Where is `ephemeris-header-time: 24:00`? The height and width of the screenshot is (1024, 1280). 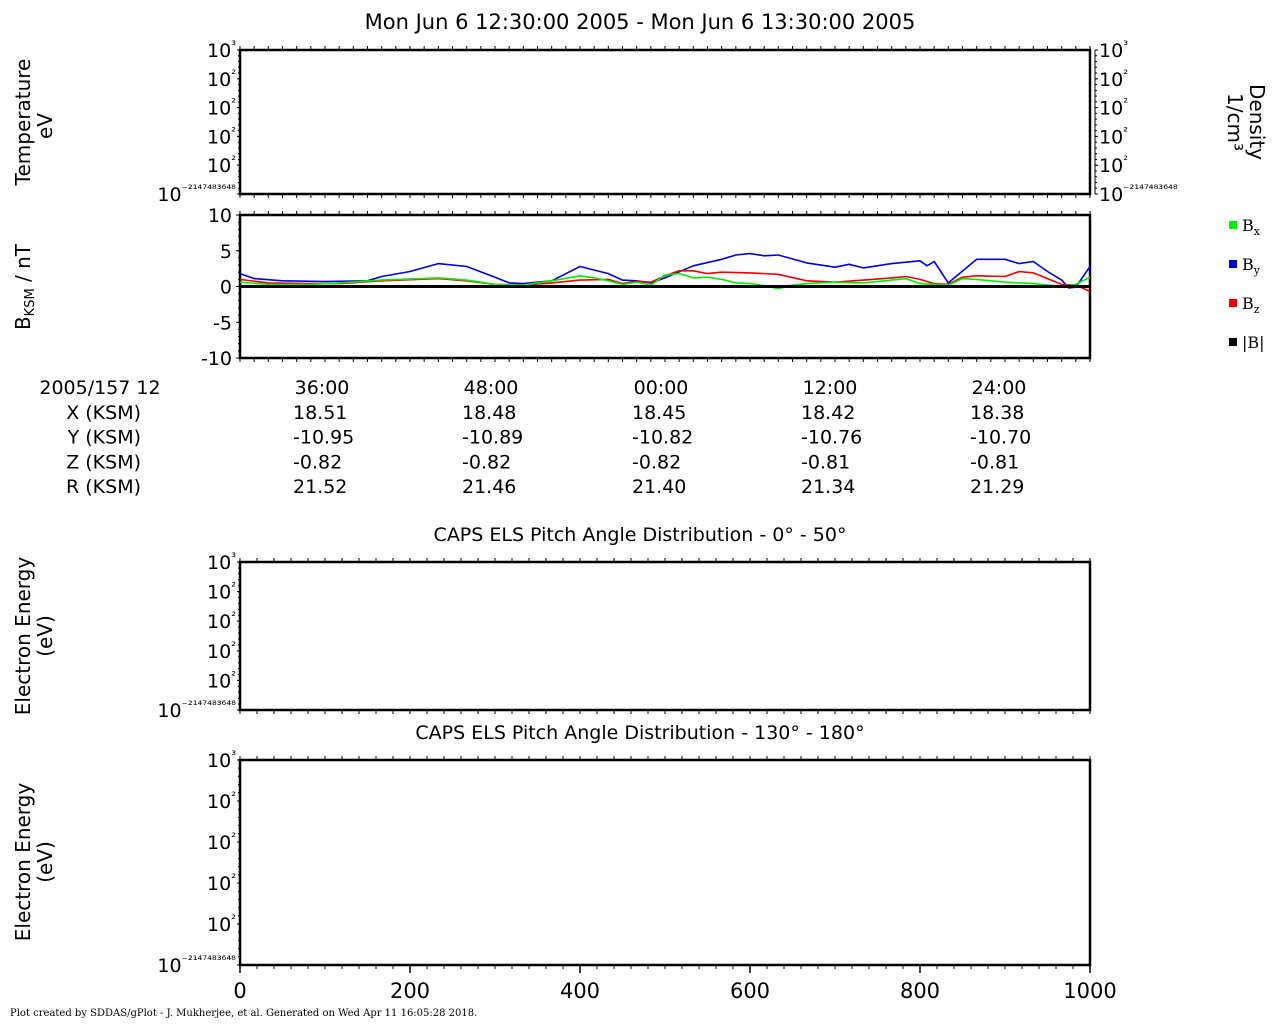
ephemeris-header-time: 24:00 is located at coordinates (999, 388).